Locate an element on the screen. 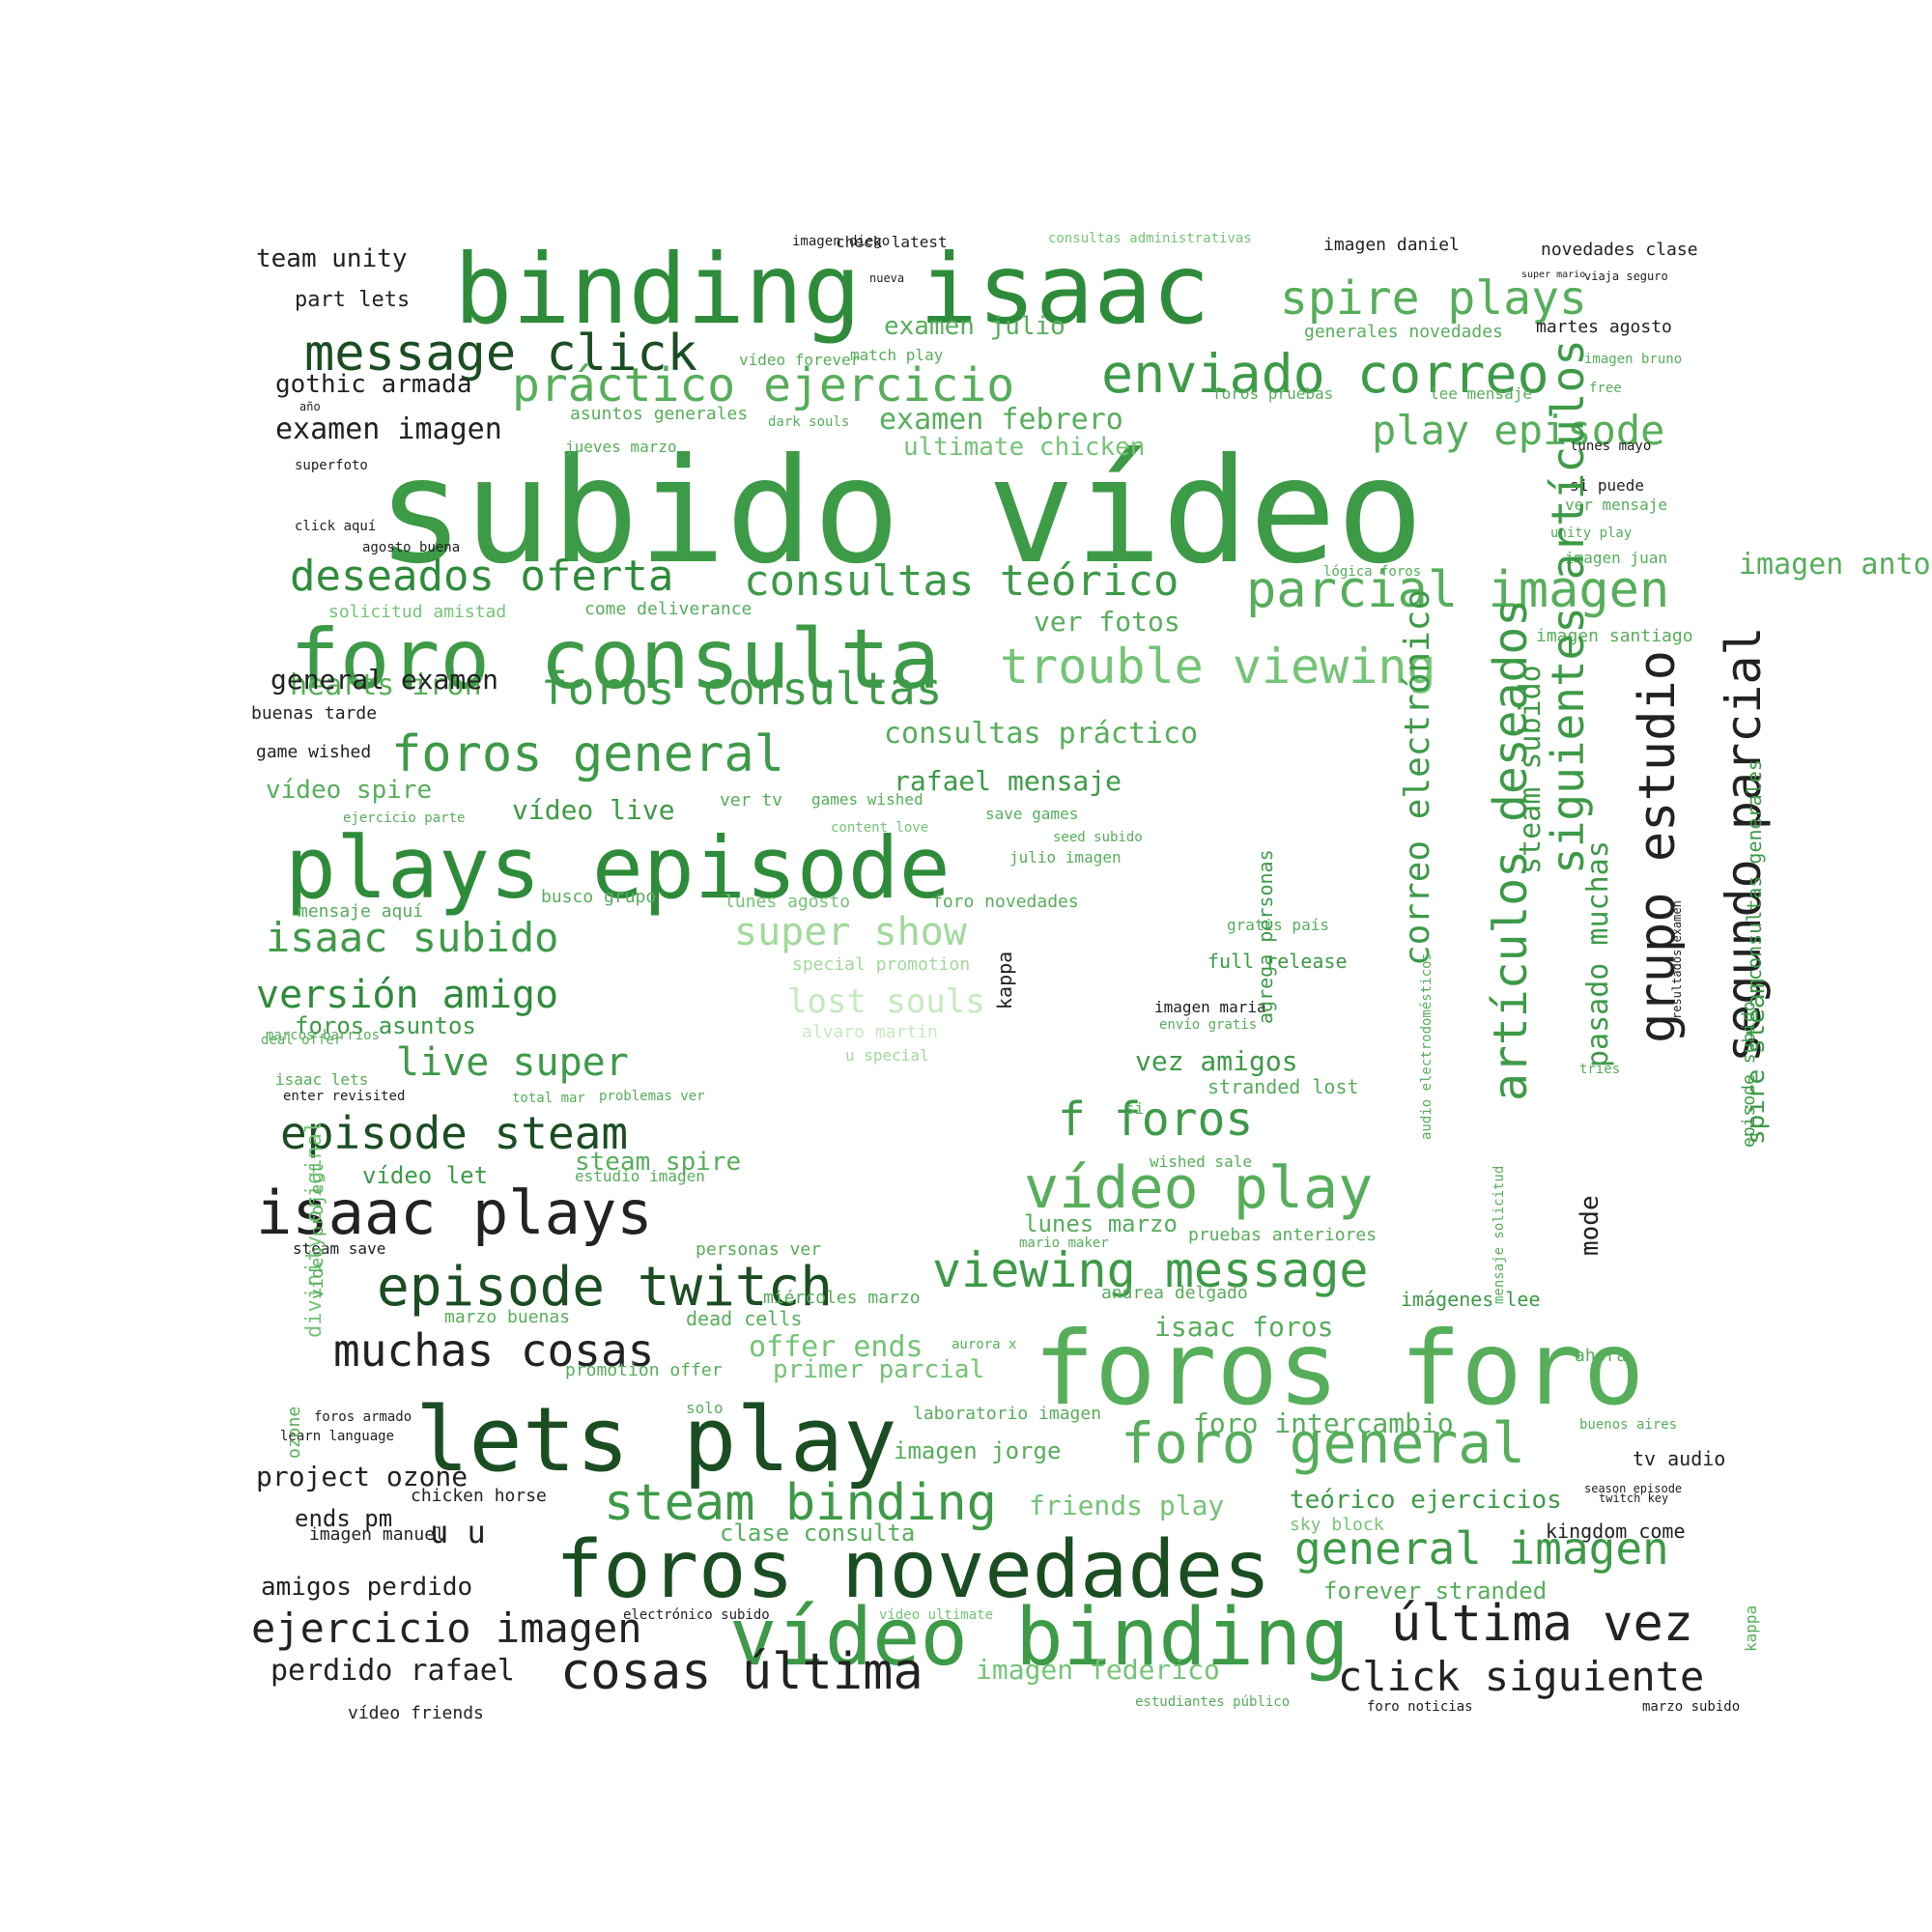 This screenshot has height=1932, width=1932. cloud-word: perdido rafael is located at coordinates (392, 1671).